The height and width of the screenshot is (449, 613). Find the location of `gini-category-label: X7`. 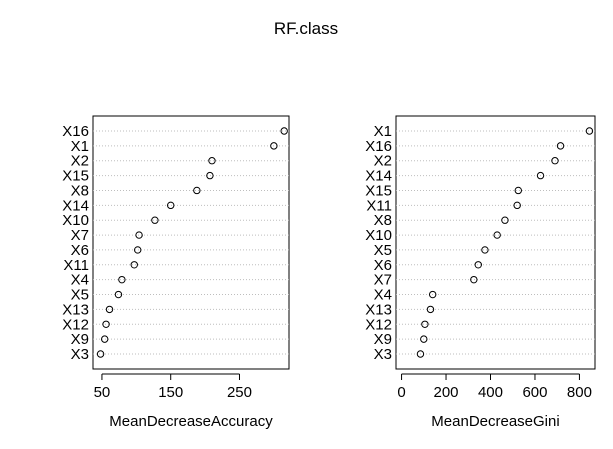

gini-category-label: X7 is located at coordinates (383, 280).